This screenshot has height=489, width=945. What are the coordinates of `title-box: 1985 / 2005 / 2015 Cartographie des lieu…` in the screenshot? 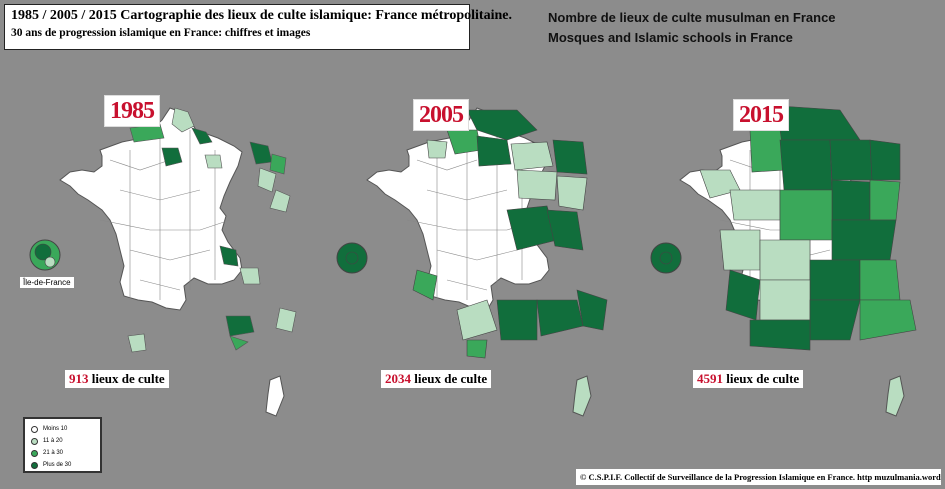 It's located at (258, 27).